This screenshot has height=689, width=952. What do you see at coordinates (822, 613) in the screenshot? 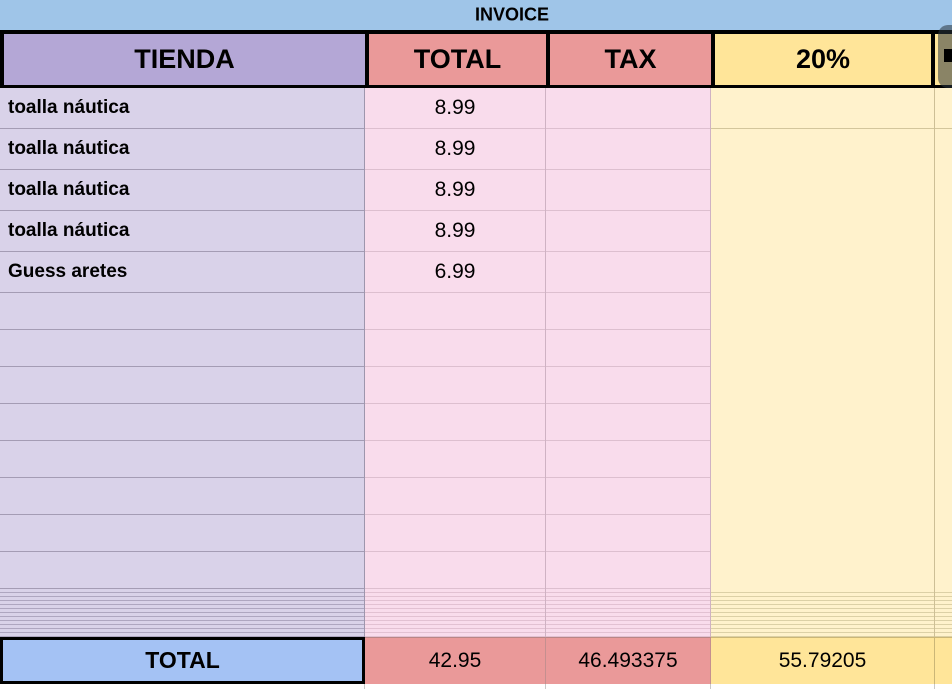
I see `collapsed-rows-20pct` at bounding box center [822, 613].